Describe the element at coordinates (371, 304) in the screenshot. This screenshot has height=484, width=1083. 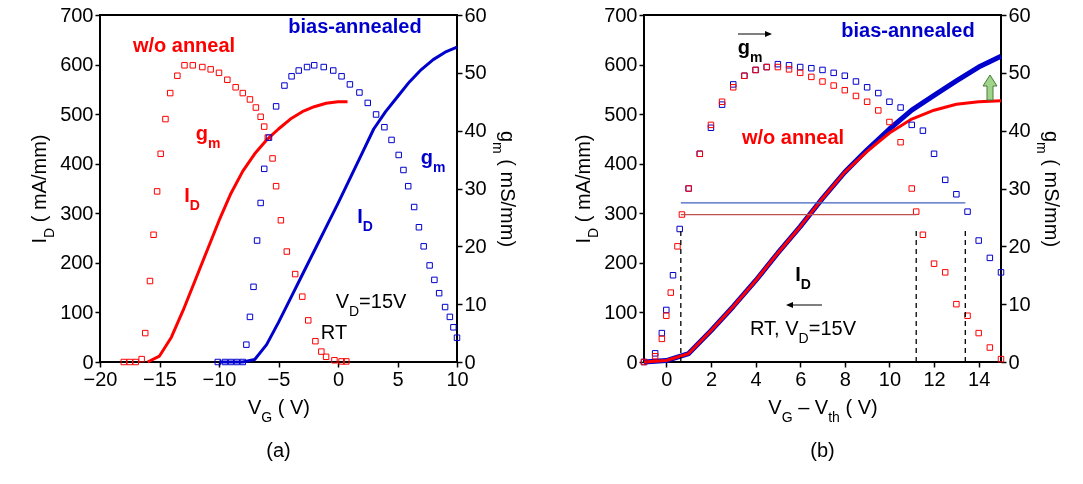
I see `annotation: V$_{D}$=15V` at that location.